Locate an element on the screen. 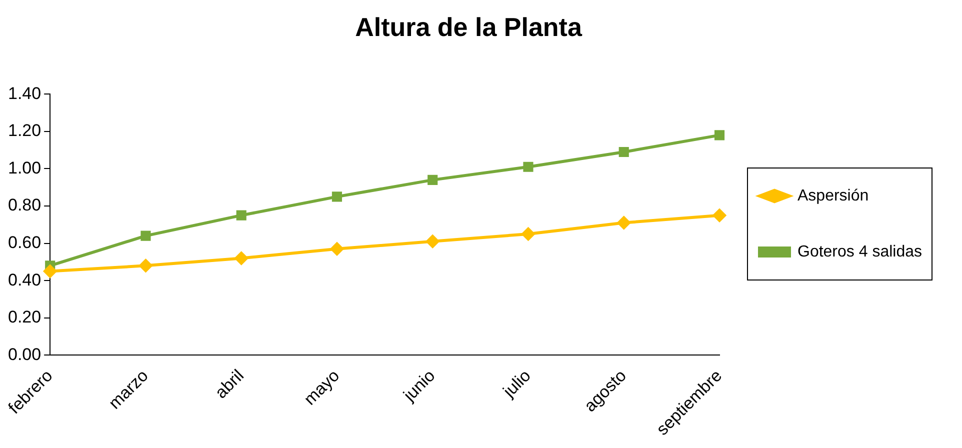 This screenshot has height=448, width=962. chart-title: Altura de la Planta is located at coordinates (468, 27).